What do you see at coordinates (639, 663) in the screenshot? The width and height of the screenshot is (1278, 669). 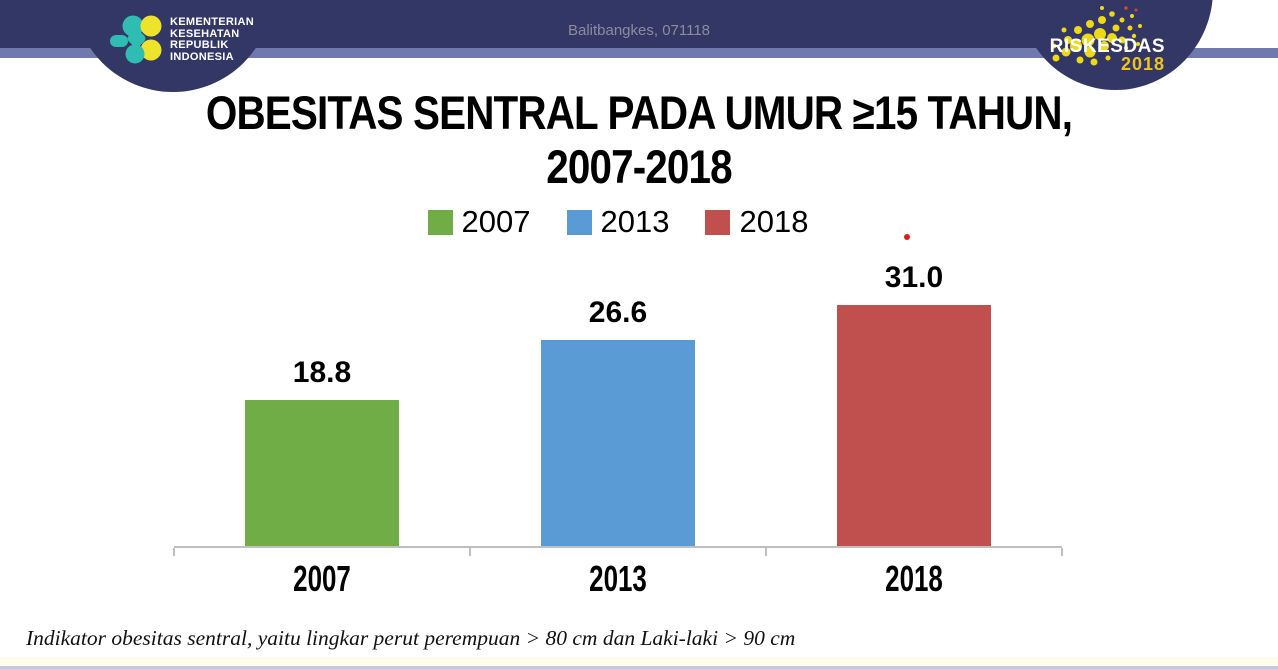 I see `bottom-strip` at bounding box center [639, 663].